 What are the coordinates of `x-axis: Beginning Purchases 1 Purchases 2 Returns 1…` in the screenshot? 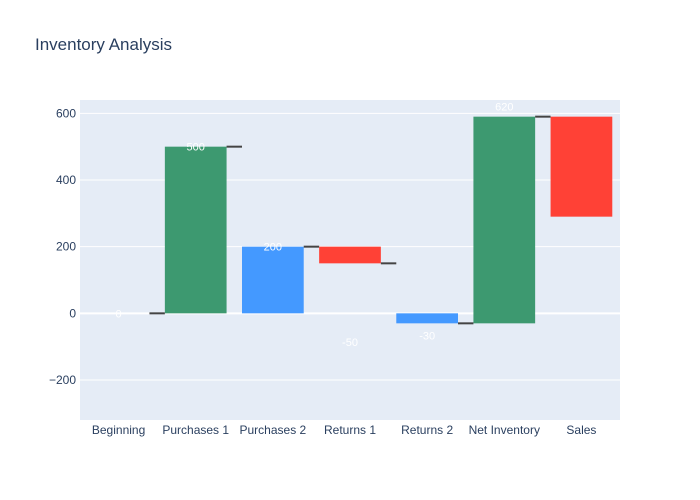 It's located at (344, 430).